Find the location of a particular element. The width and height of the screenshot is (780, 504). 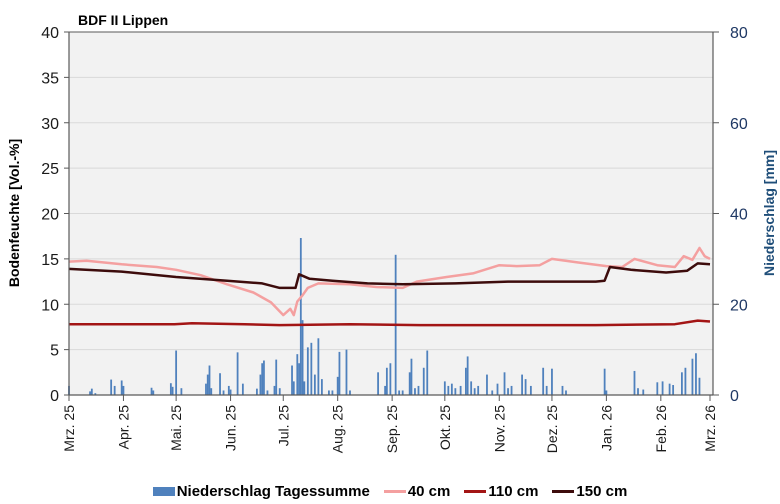

line-150-cm is located at coordinates (389, 276).